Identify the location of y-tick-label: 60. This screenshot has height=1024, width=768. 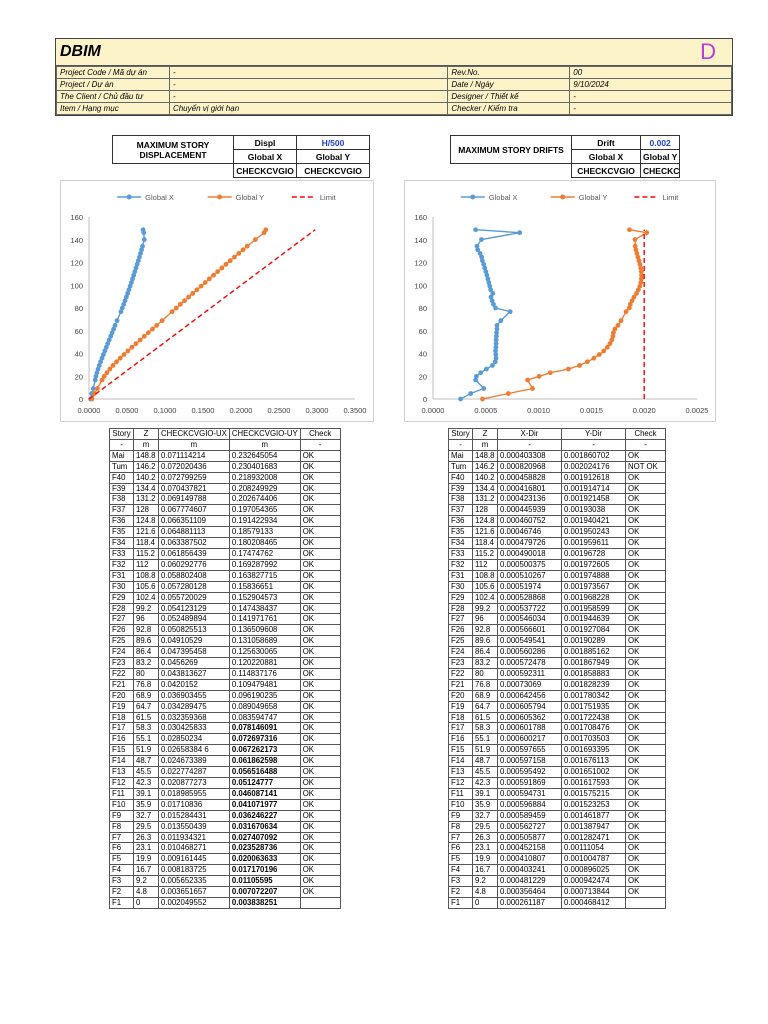
(79, 331).